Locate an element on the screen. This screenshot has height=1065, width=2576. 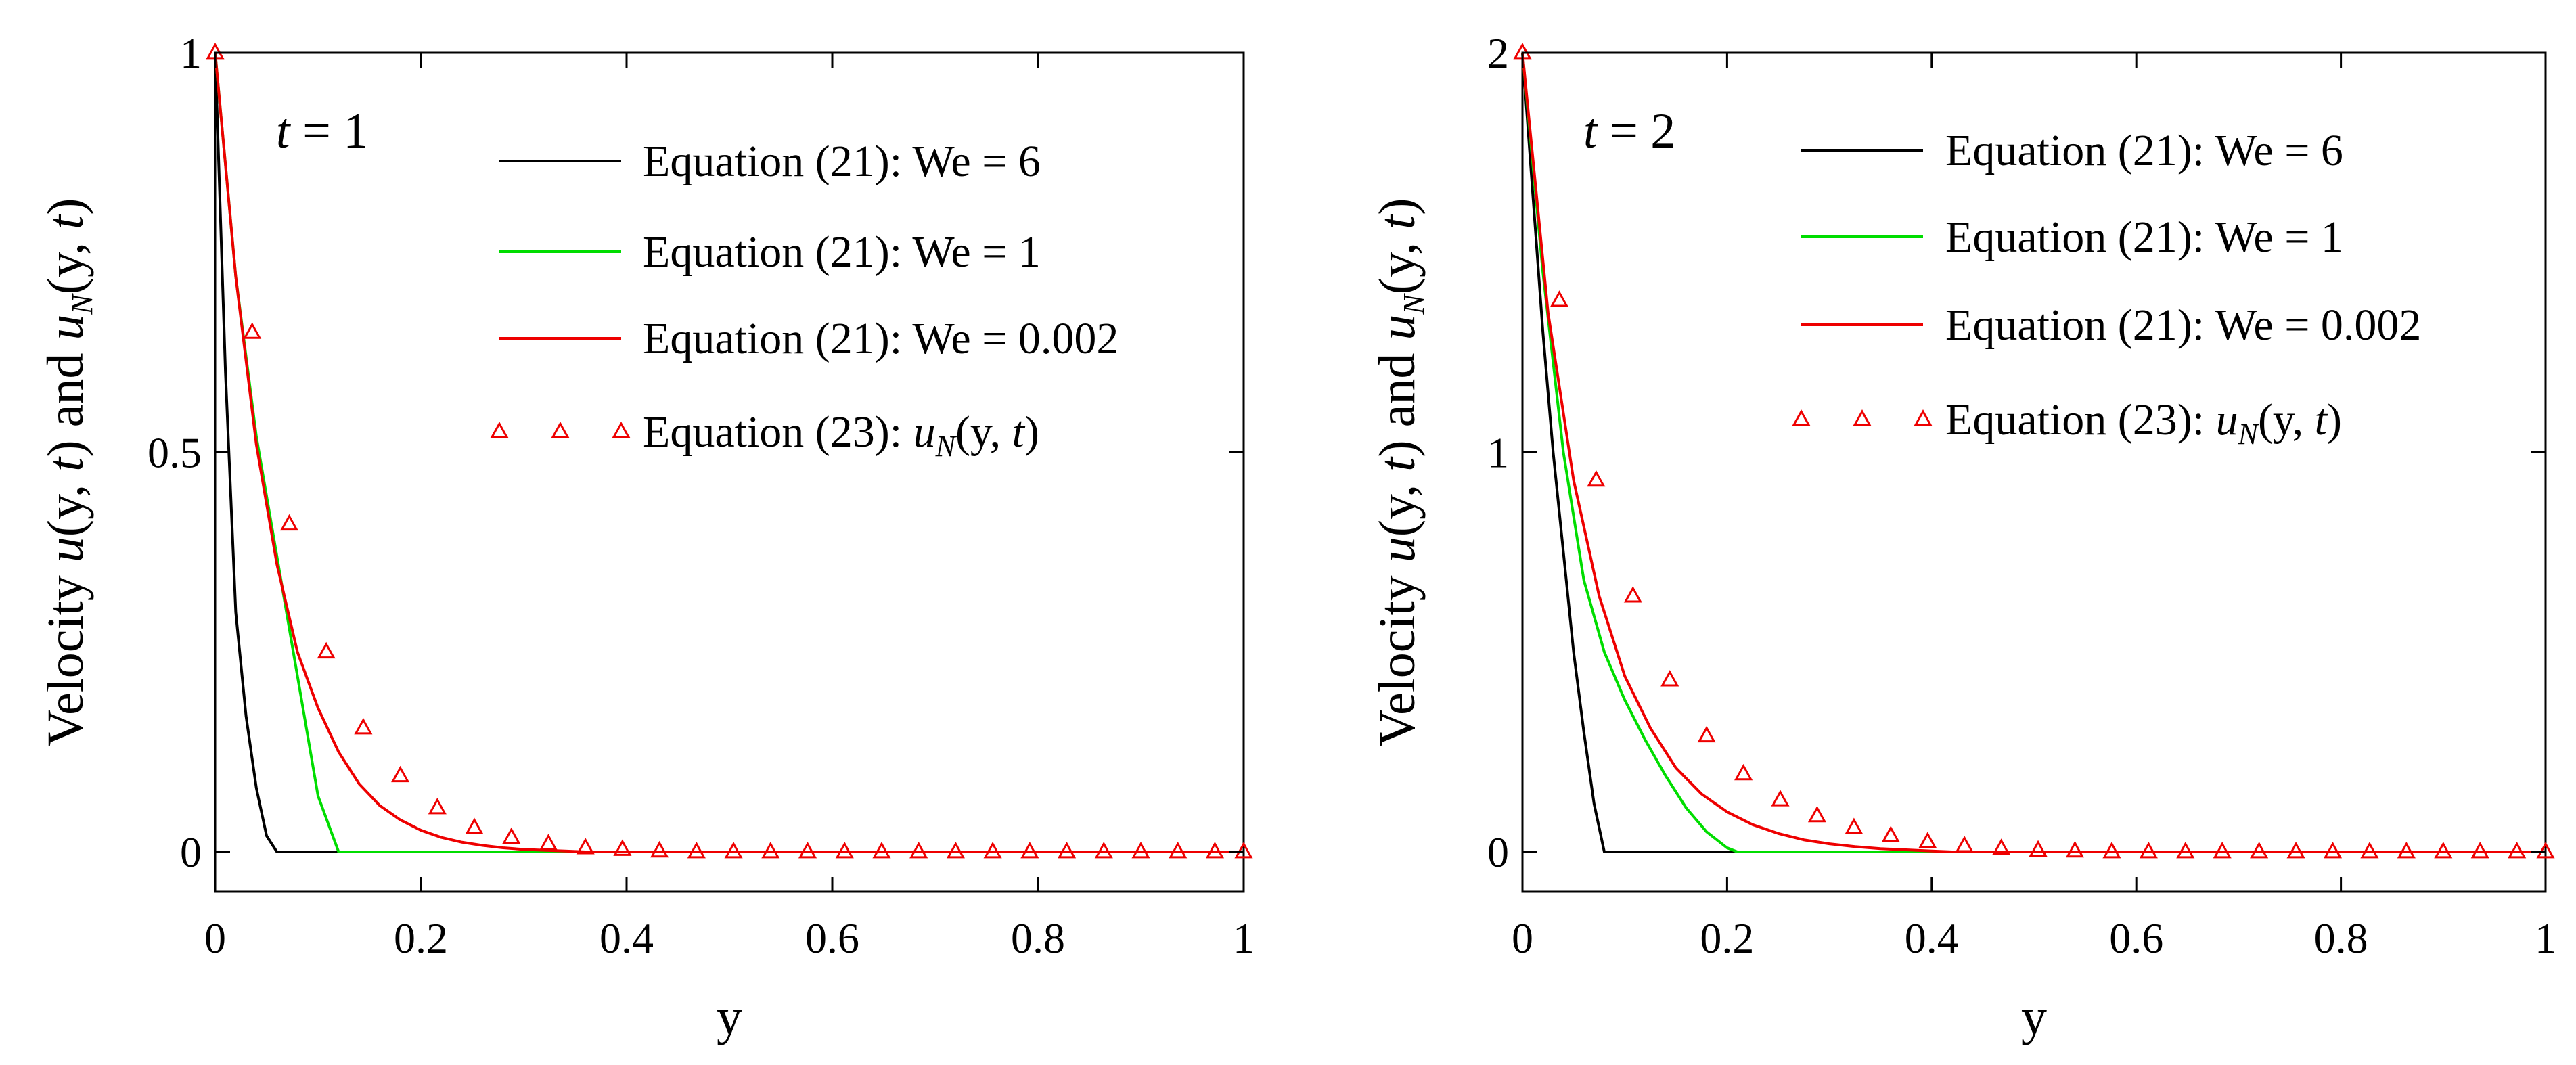
time-label-left: t = 1 is located at coordinates (322, 132).